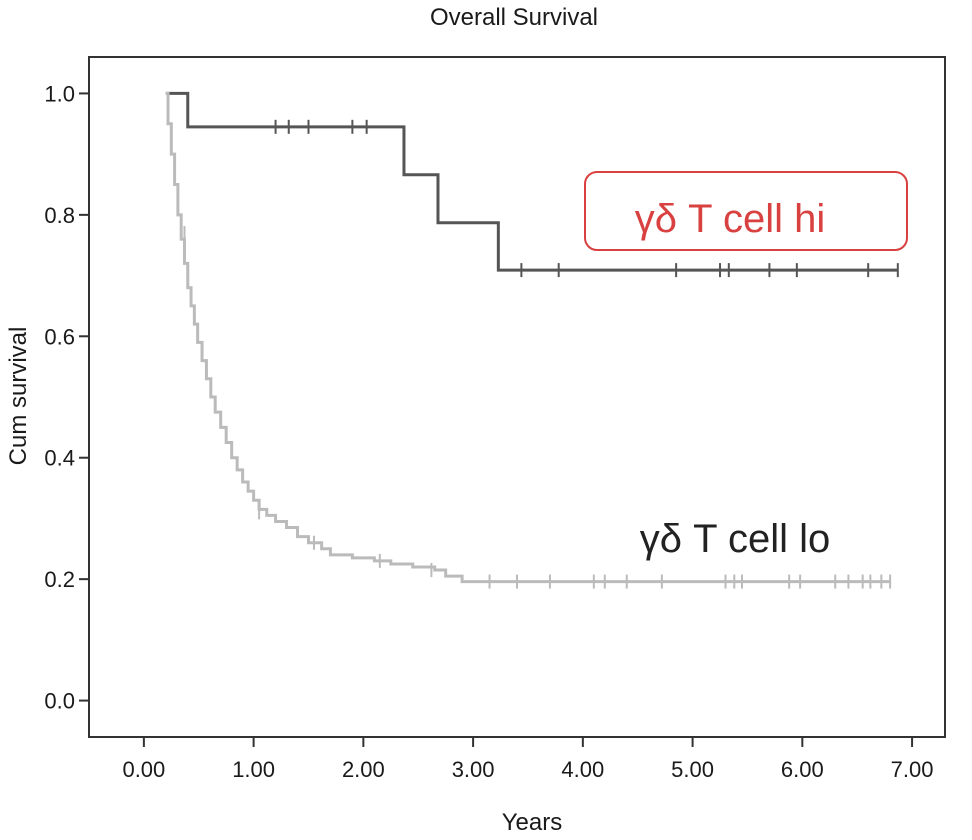 Image resolution: width=972 pixels, height=840 pixels. Describe the element at coordinates (735, 539) in the screenshot. I see `series-label-lo: γδ T cell lo` at that location.